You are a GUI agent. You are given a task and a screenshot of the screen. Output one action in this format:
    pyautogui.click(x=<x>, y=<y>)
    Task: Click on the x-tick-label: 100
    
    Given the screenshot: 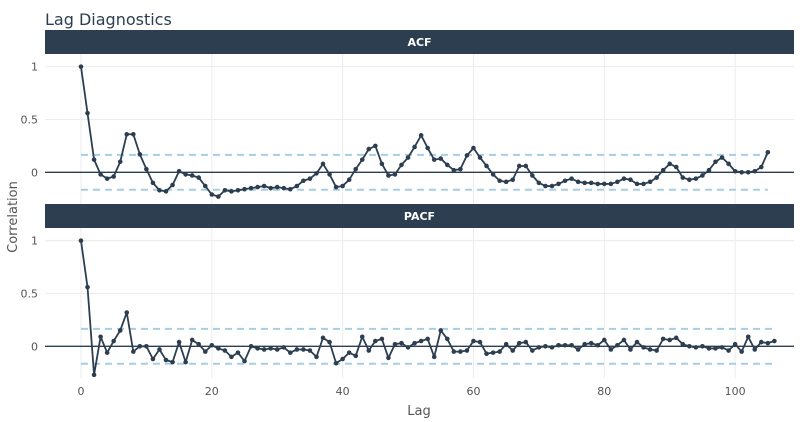 What is the action you would take?
    pyautogui.click(x=735, y=391)
    